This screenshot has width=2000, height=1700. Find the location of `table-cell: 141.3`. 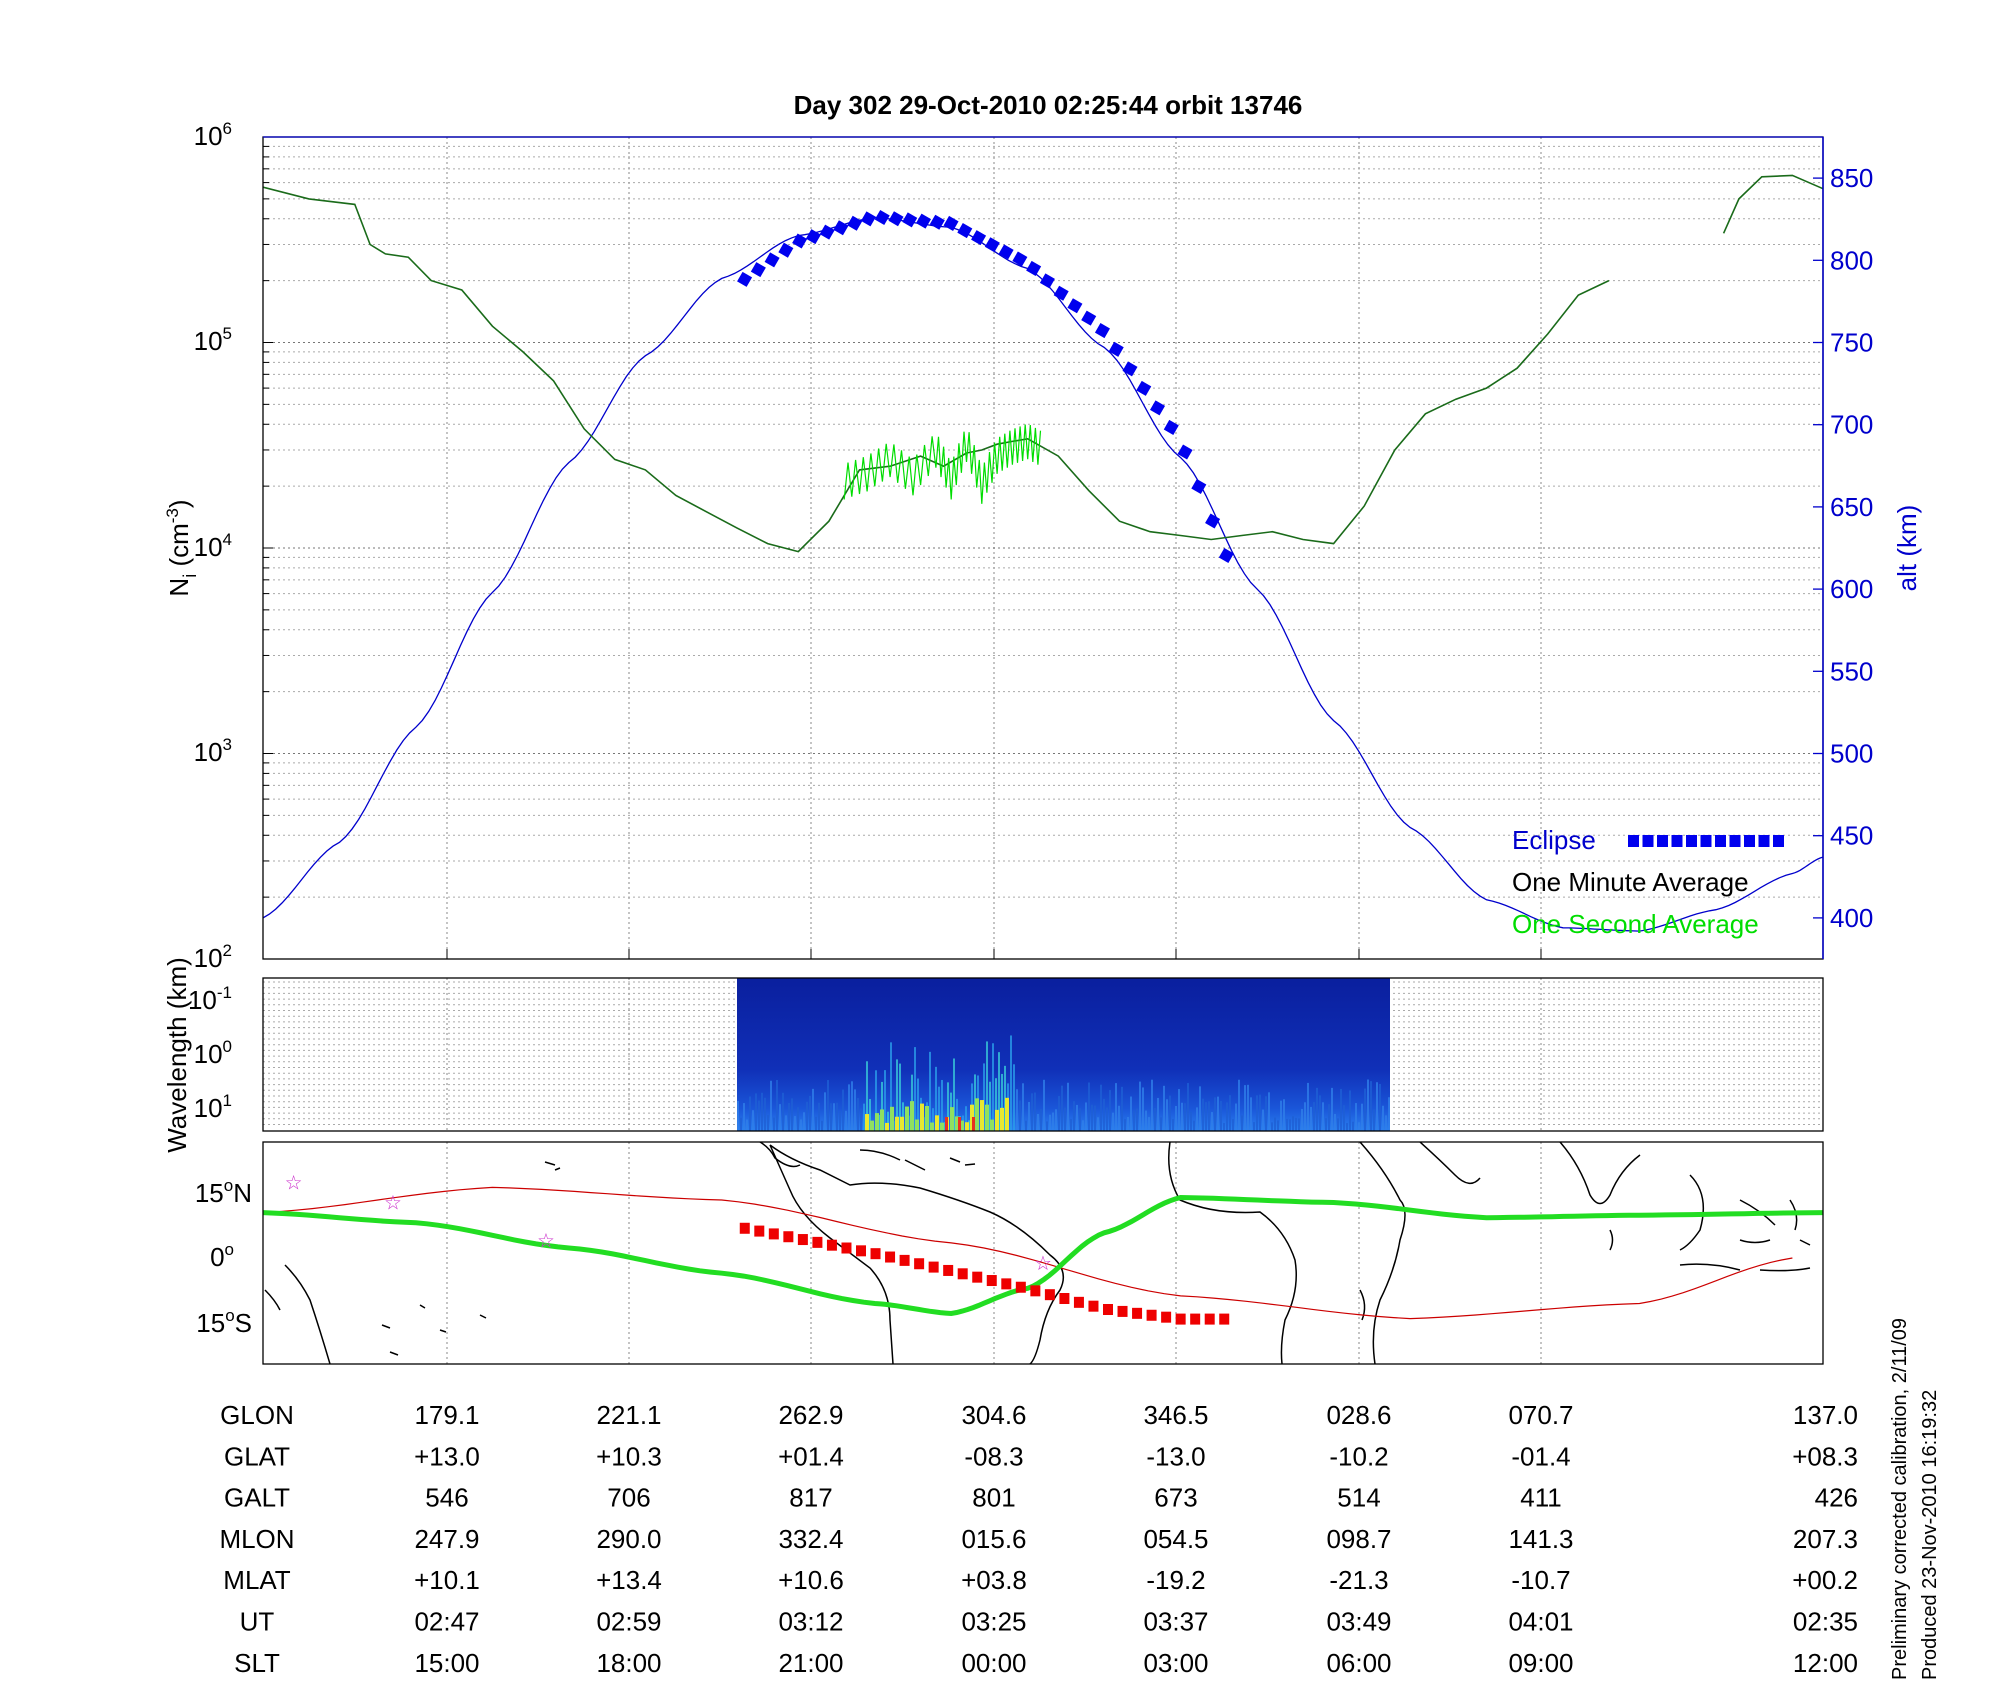

table-cell: 141.3 is located at coordinates (1540, 1539).